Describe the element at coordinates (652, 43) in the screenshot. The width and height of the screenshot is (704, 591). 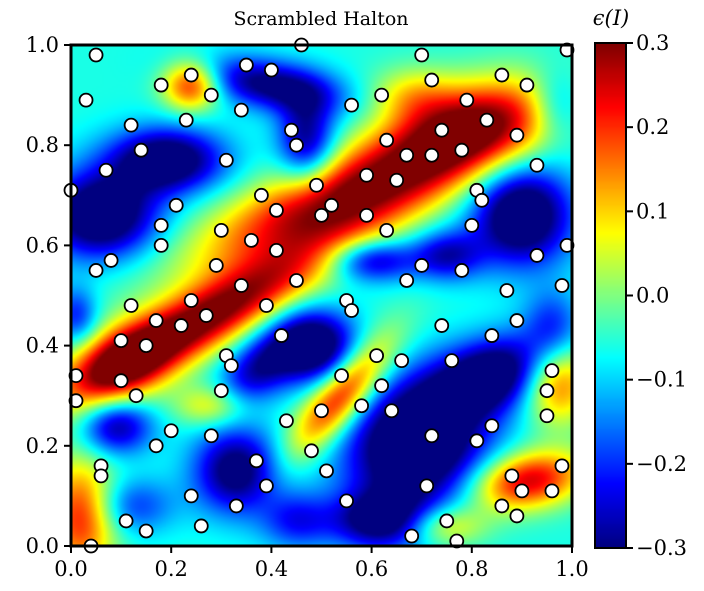
I see `colorbar-tick-label: 0.3` at that location.